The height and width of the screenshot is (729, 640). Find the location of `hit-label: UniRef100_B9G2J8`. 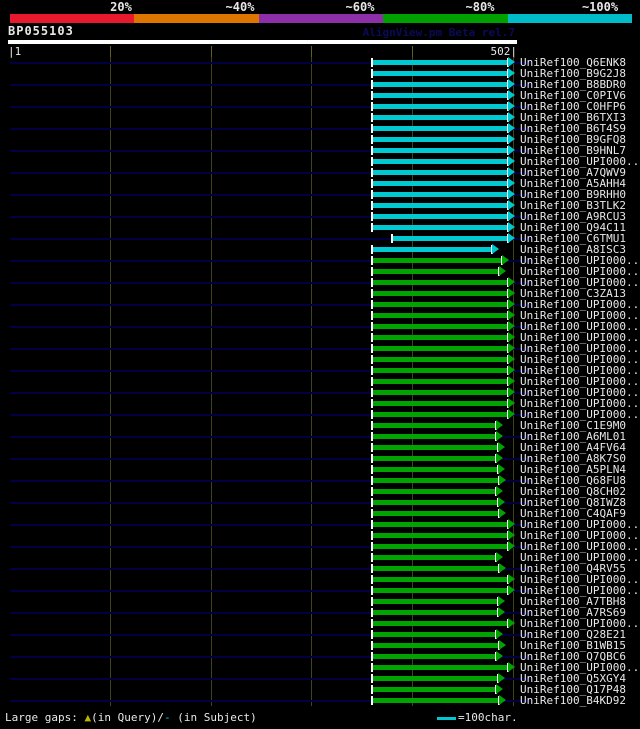

hit-label: UniRef100_B9G2J8 is located at coordinates (573, 73).